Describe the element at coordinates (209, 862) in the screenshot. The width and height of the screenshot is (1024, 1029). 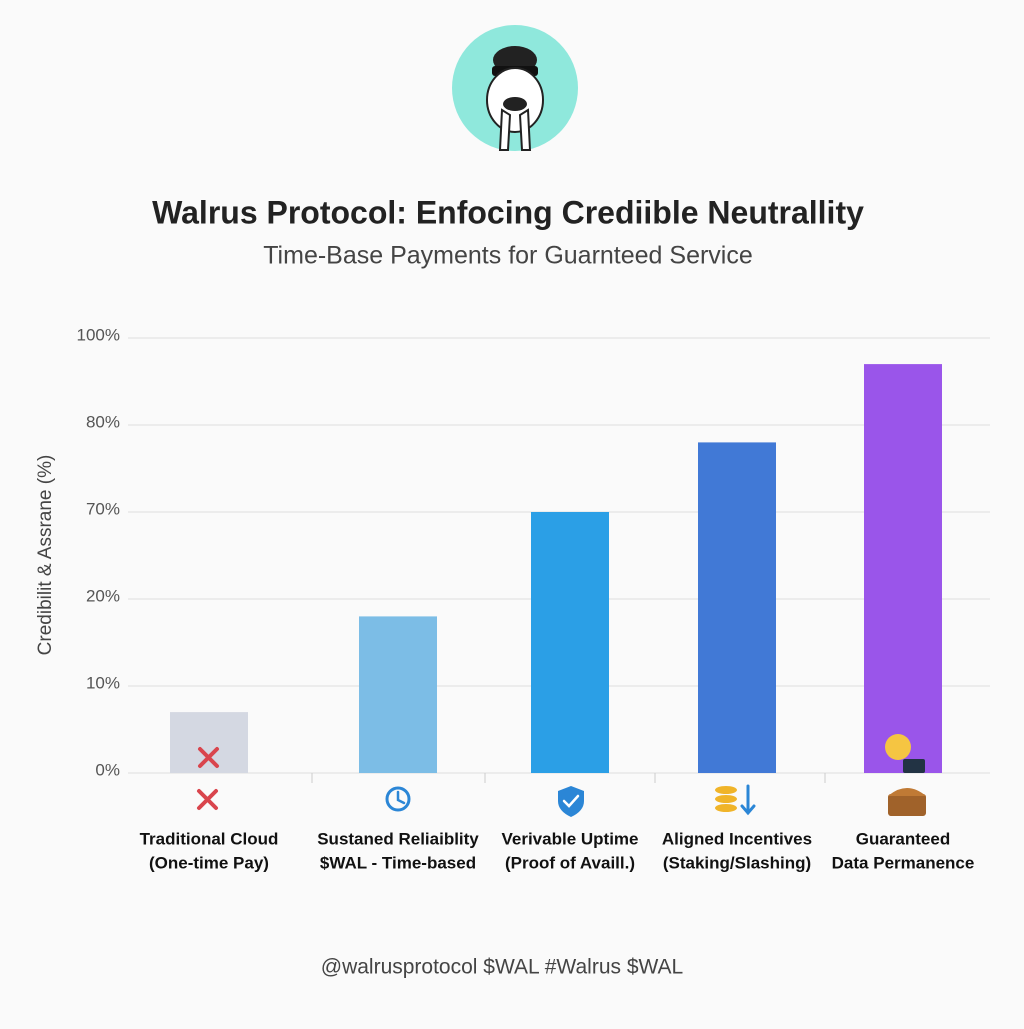
I see `x-tick-label: (One-time Pay)` at that location.